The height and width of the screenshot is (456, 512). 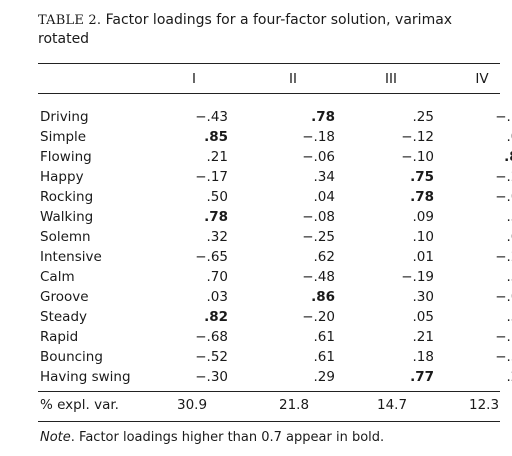 I want to click on body-rule, so click(x=269, y=391).